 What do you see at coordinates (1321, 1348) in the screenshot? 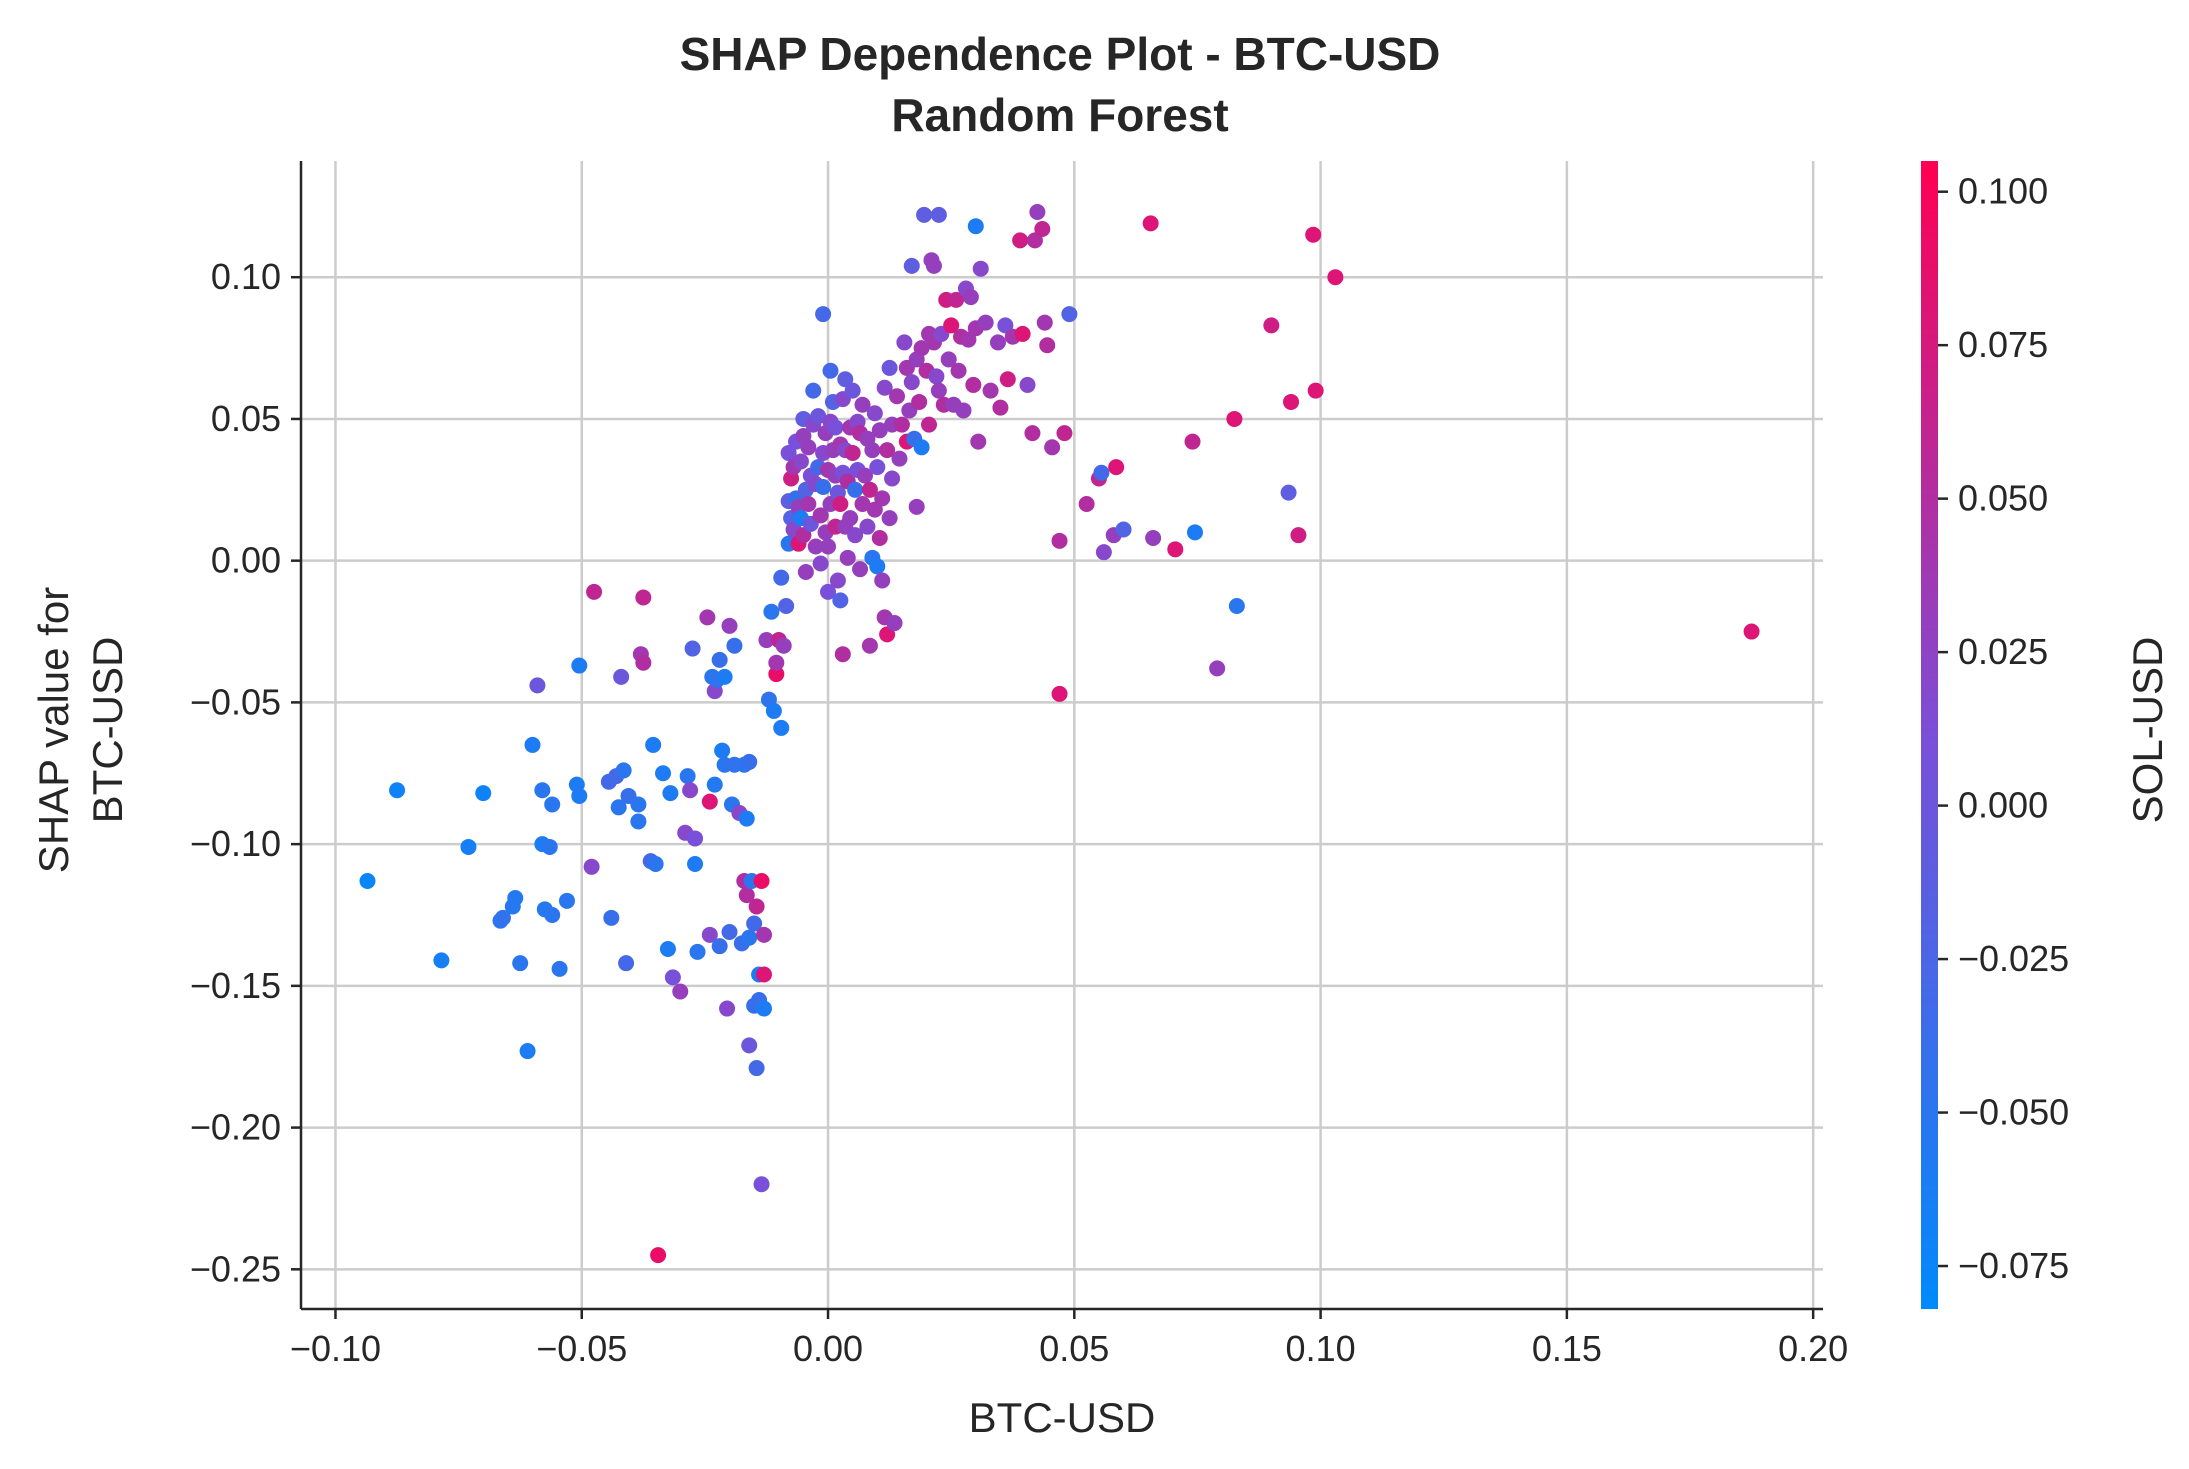
I see `x-tick-label: 0.10` at bounding box center [1321, 1348].